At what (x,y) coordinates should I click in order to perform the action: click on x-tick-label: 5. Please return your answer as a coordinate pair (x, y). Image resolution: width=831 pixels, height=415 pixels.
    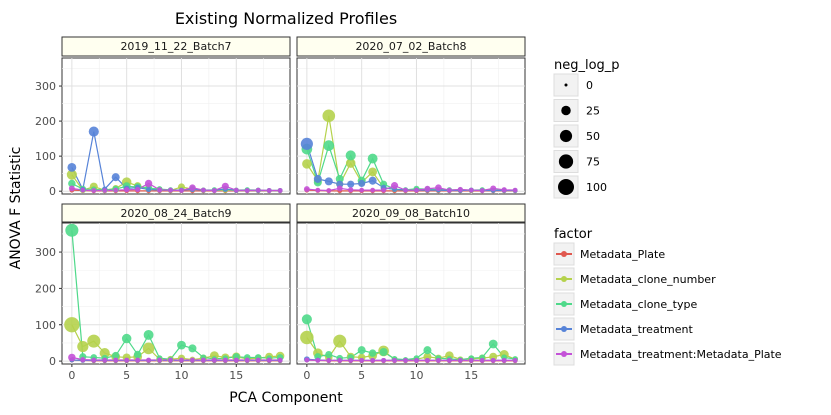
    Looking at the image, I should click on (361, 375).